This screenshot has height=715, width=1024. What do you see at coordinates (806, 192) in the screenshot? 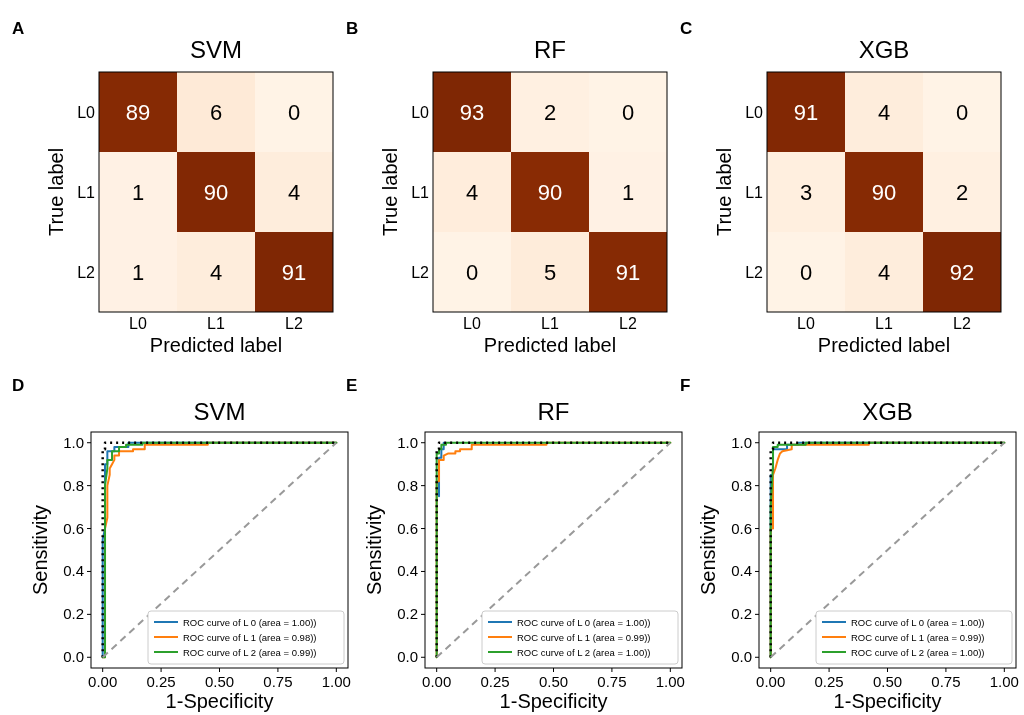
I see `data-label: 3` at bounding box center [806, 192].